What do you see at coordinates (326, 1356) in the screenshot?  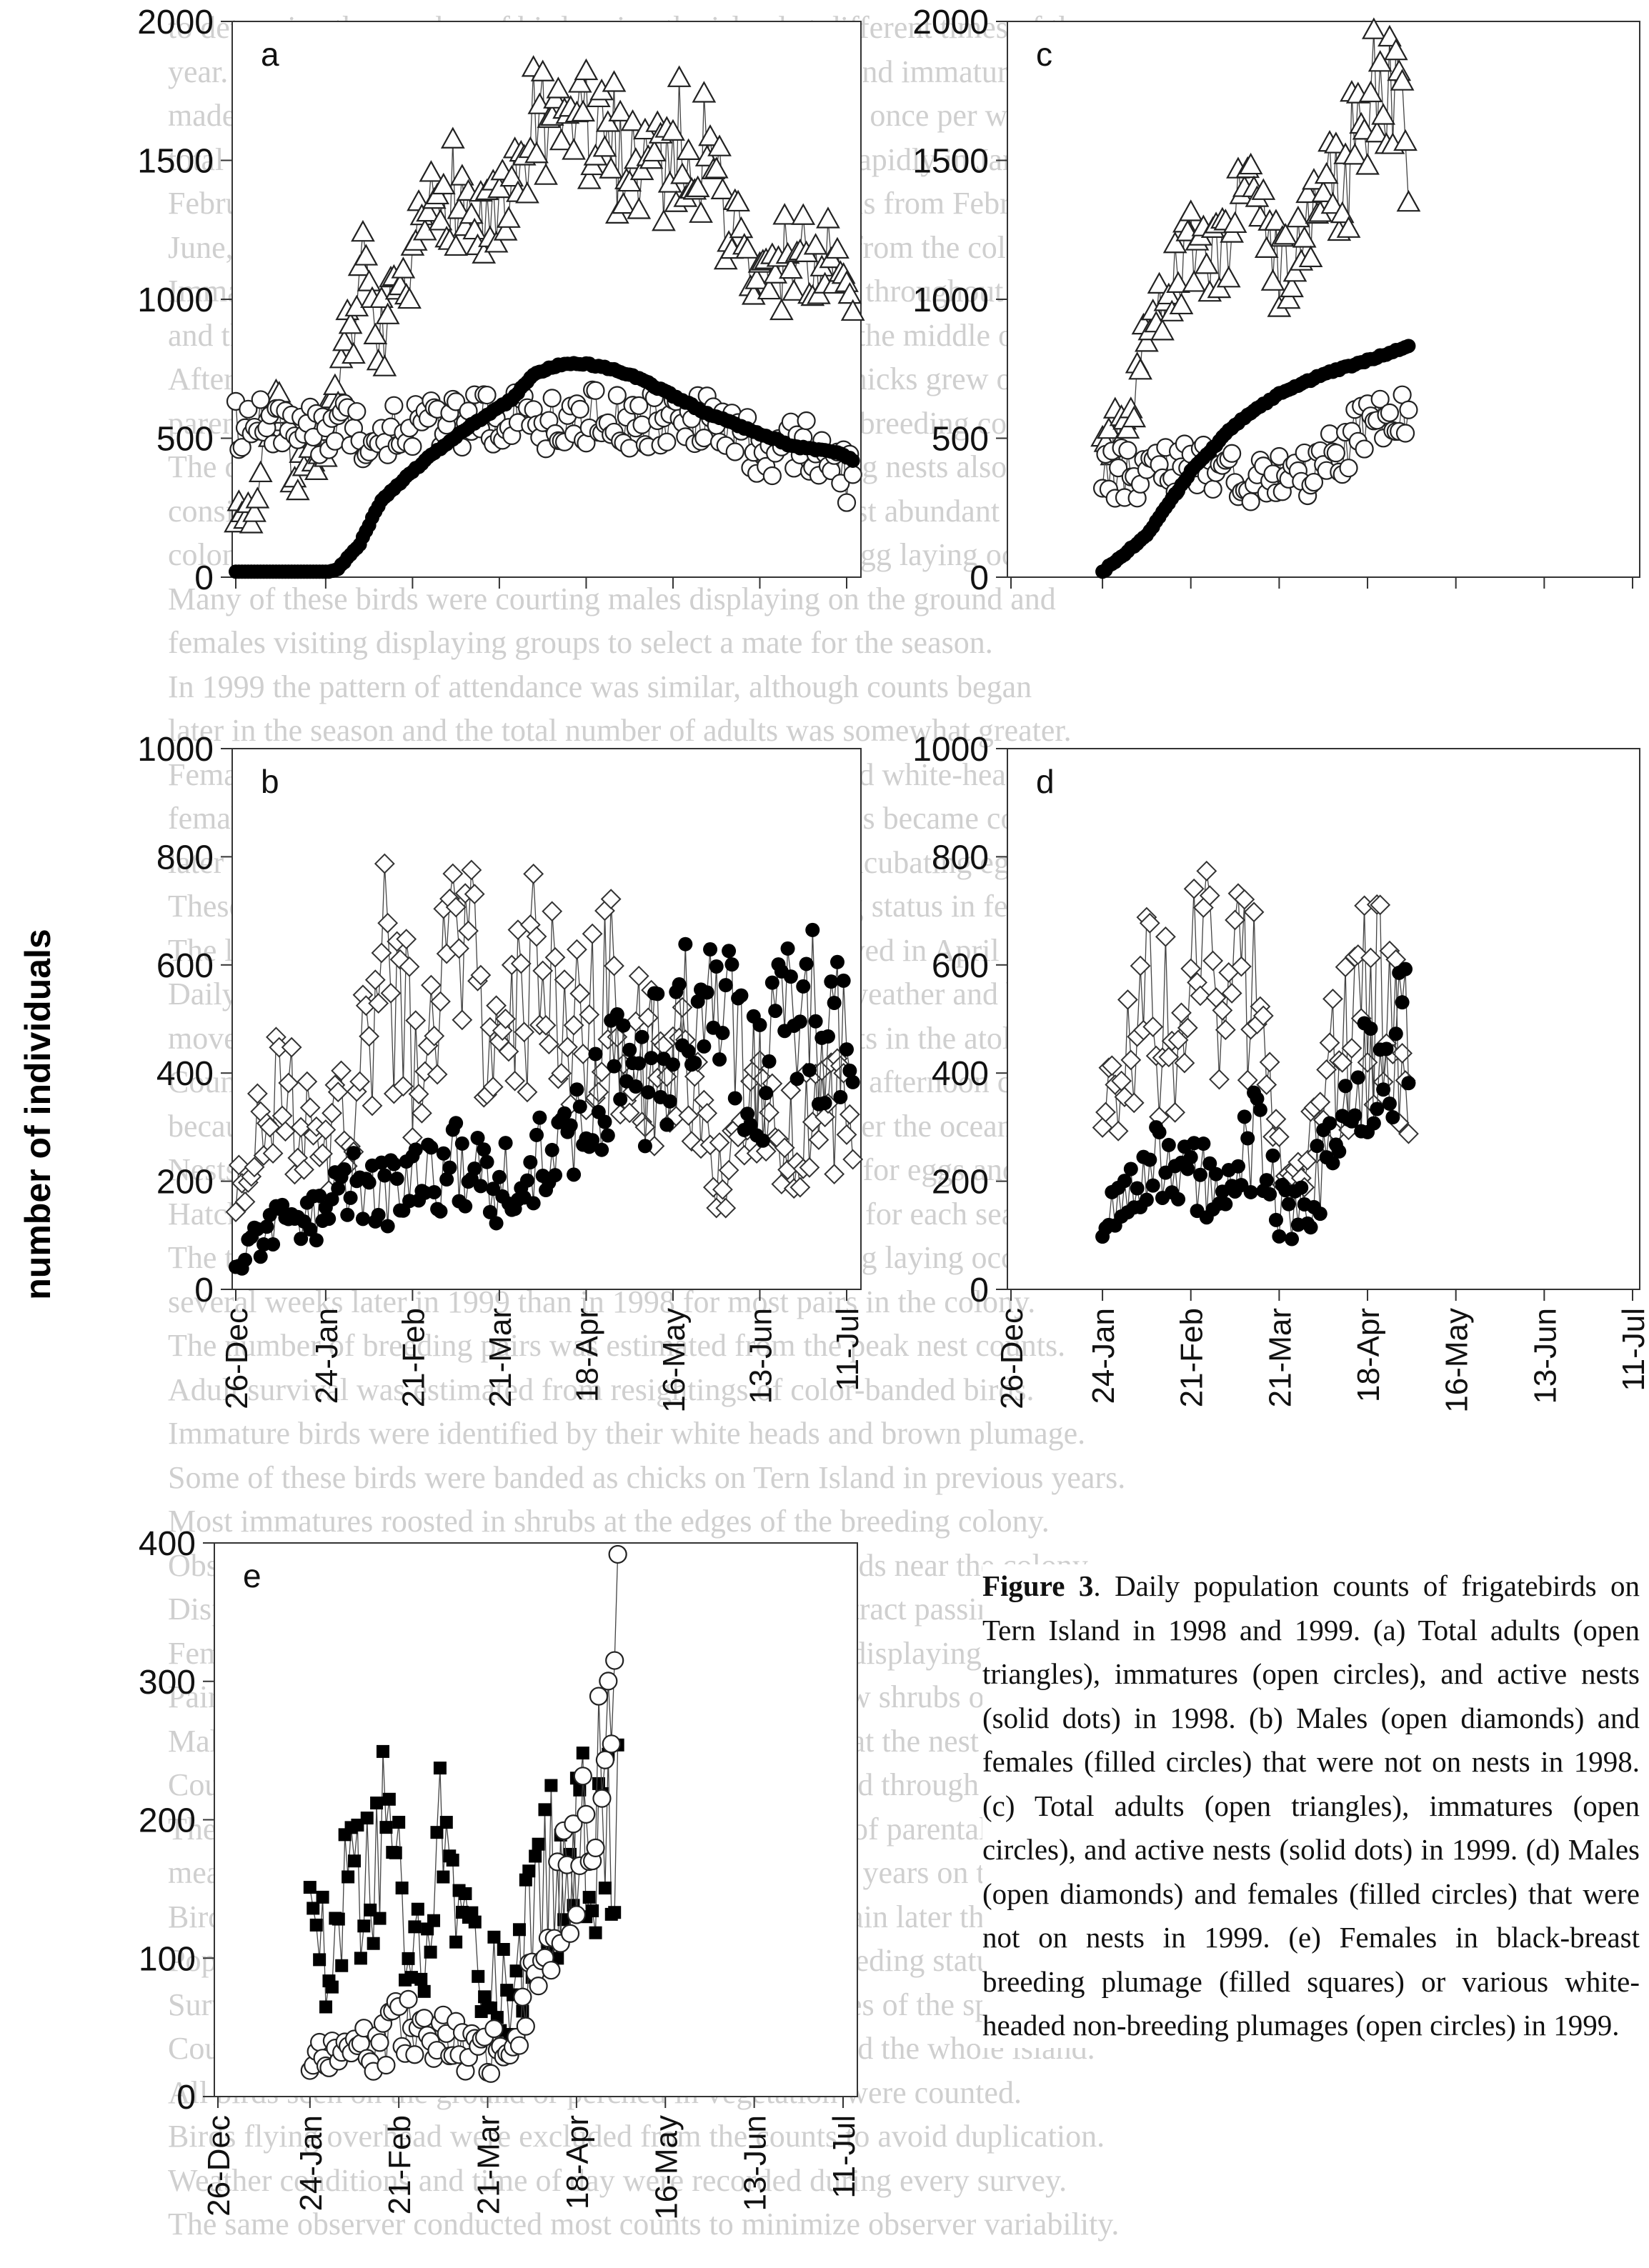 I see `x-tick-label: 24-Jan` at bounding box center [326, 1356].